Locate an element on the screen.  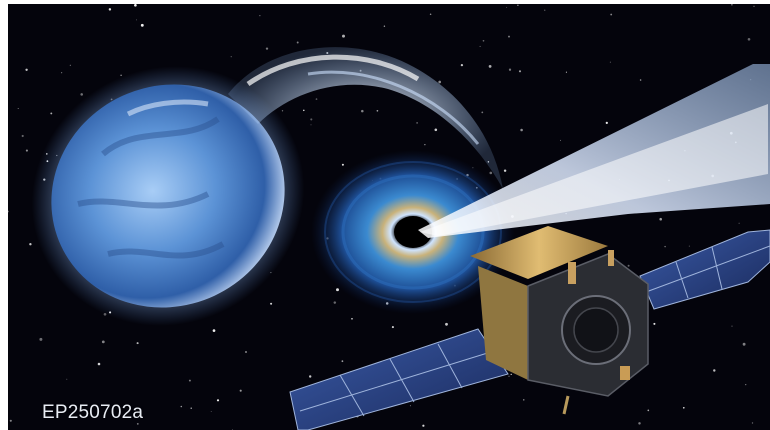
satellite-antenna is located at coordinates (572, 273).